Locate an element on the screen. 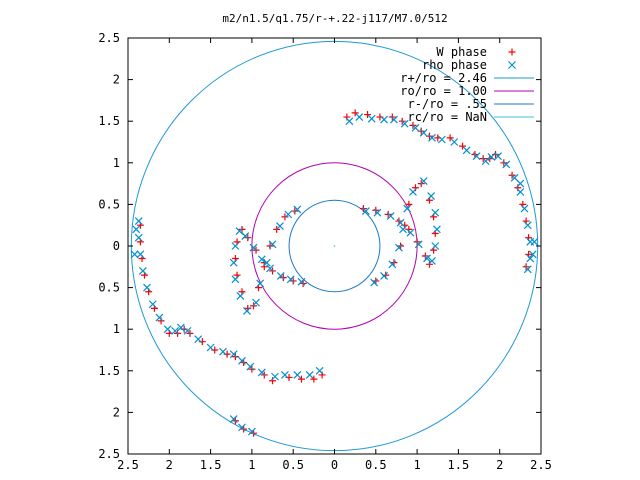 The image size is (640, 480). x-tick-label: 1.5 is located at coordinates (211, 465).